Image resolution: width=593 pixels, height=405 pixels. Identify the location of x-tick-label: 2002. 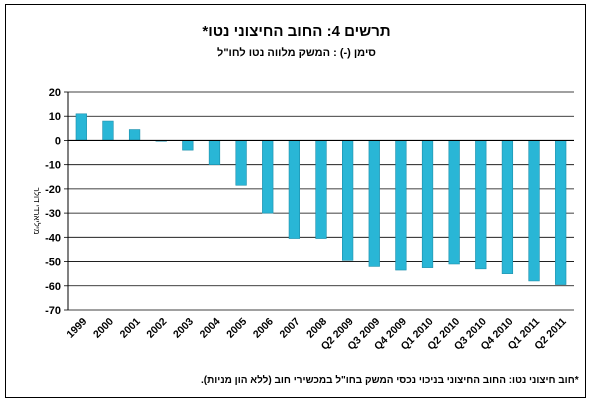
(156, 328).